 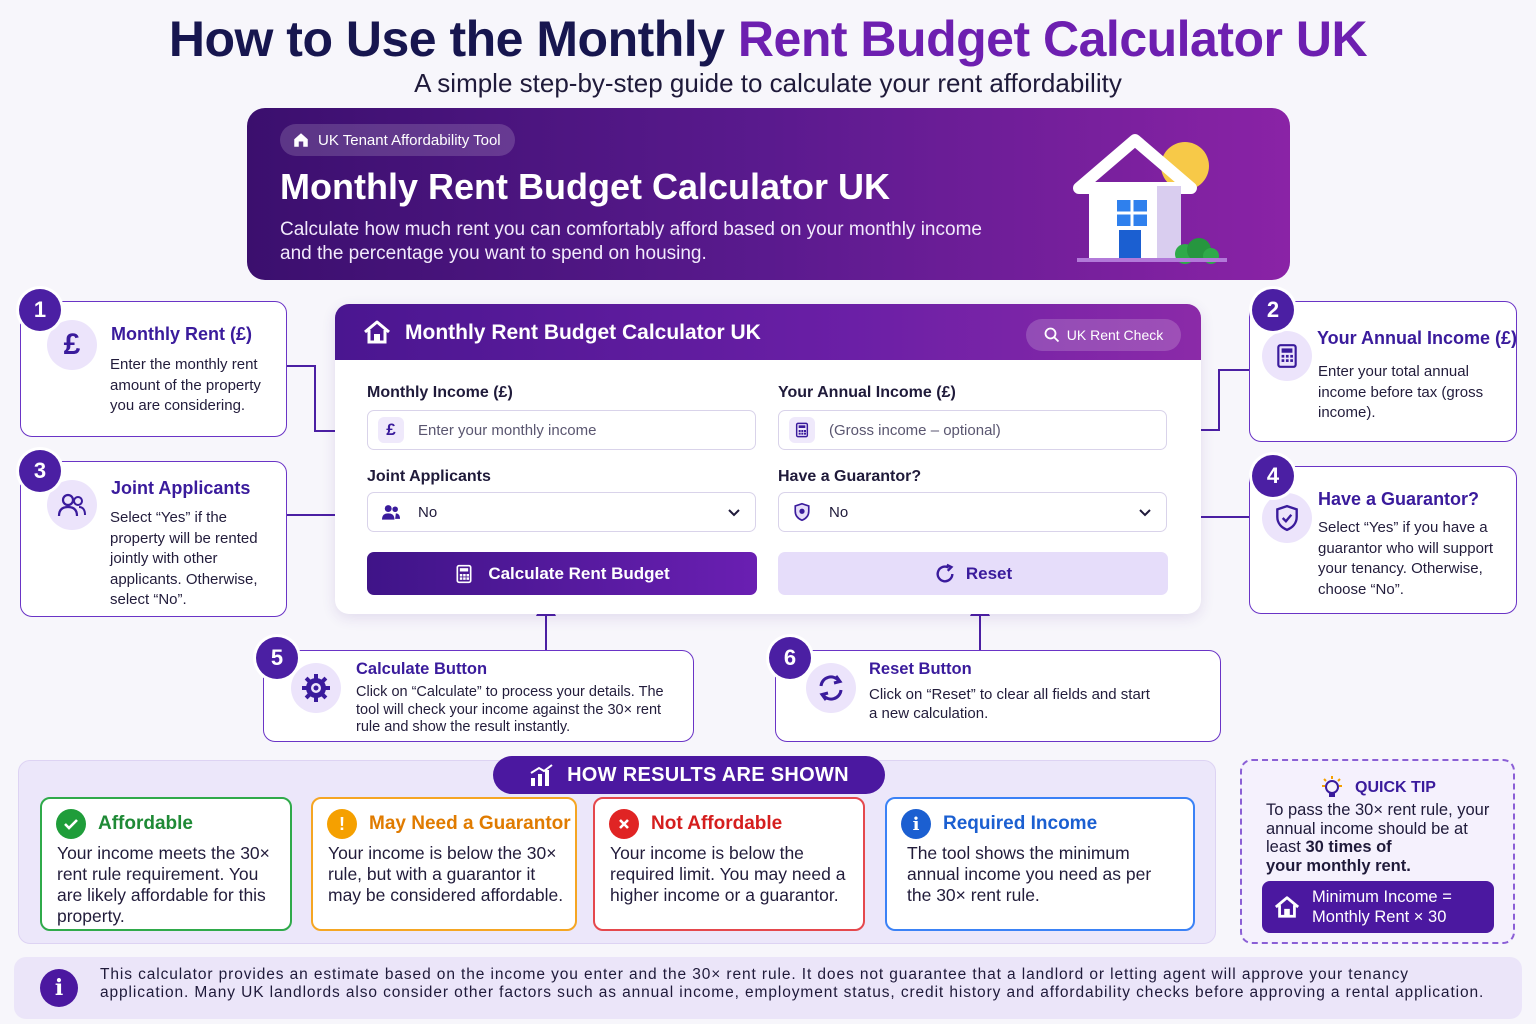 What do you see at coordinates (1147, 200) in the screenshot?
I see `house-illustration-icon` at bounding box center [1147, 200].